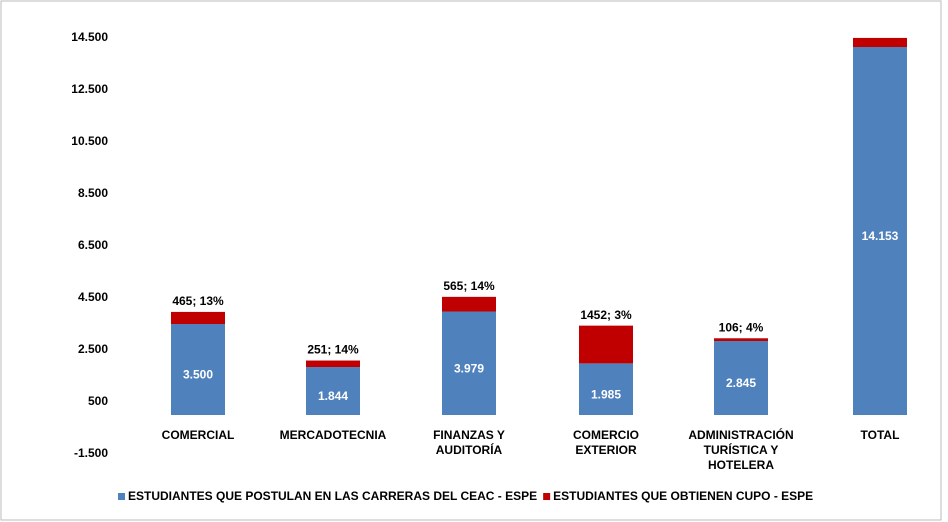 The image size is (948, 522). What do you see at coordinates (741, 327) in the screenshot?
I see `value-label: 106; 4%` at bounding box center [741, 327].